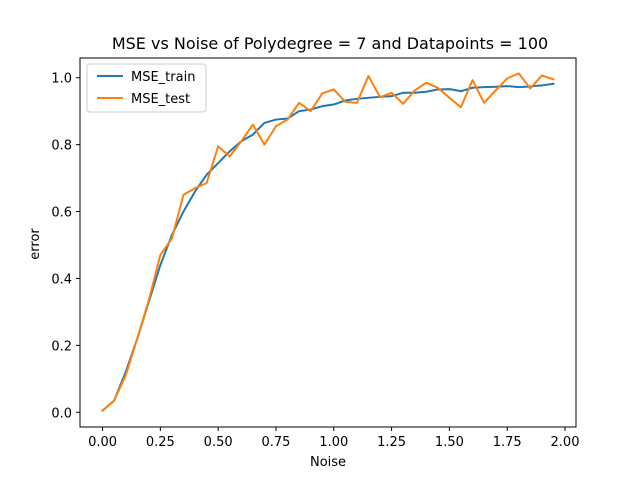 Image resolution: width=640 pixels, height=480 pixels. Describe the element at coordinates (449, 442) in the screenshot. I see `x-tick-label: 1.50` at that location.